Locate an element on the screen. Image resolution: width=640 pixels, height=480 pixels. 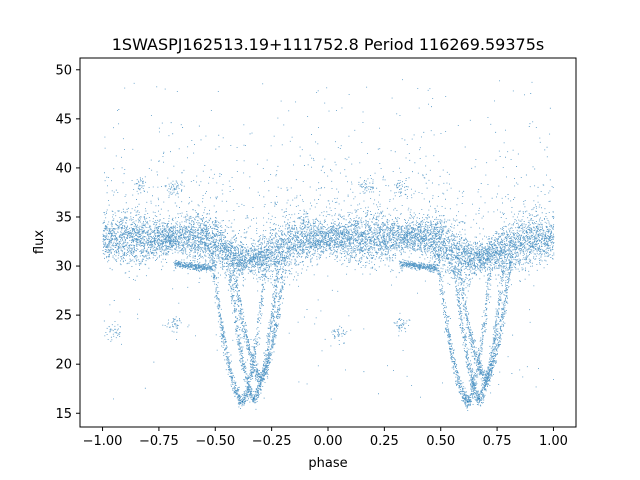
x-tick-label: 0.50 is located at coordinates (440, 441).